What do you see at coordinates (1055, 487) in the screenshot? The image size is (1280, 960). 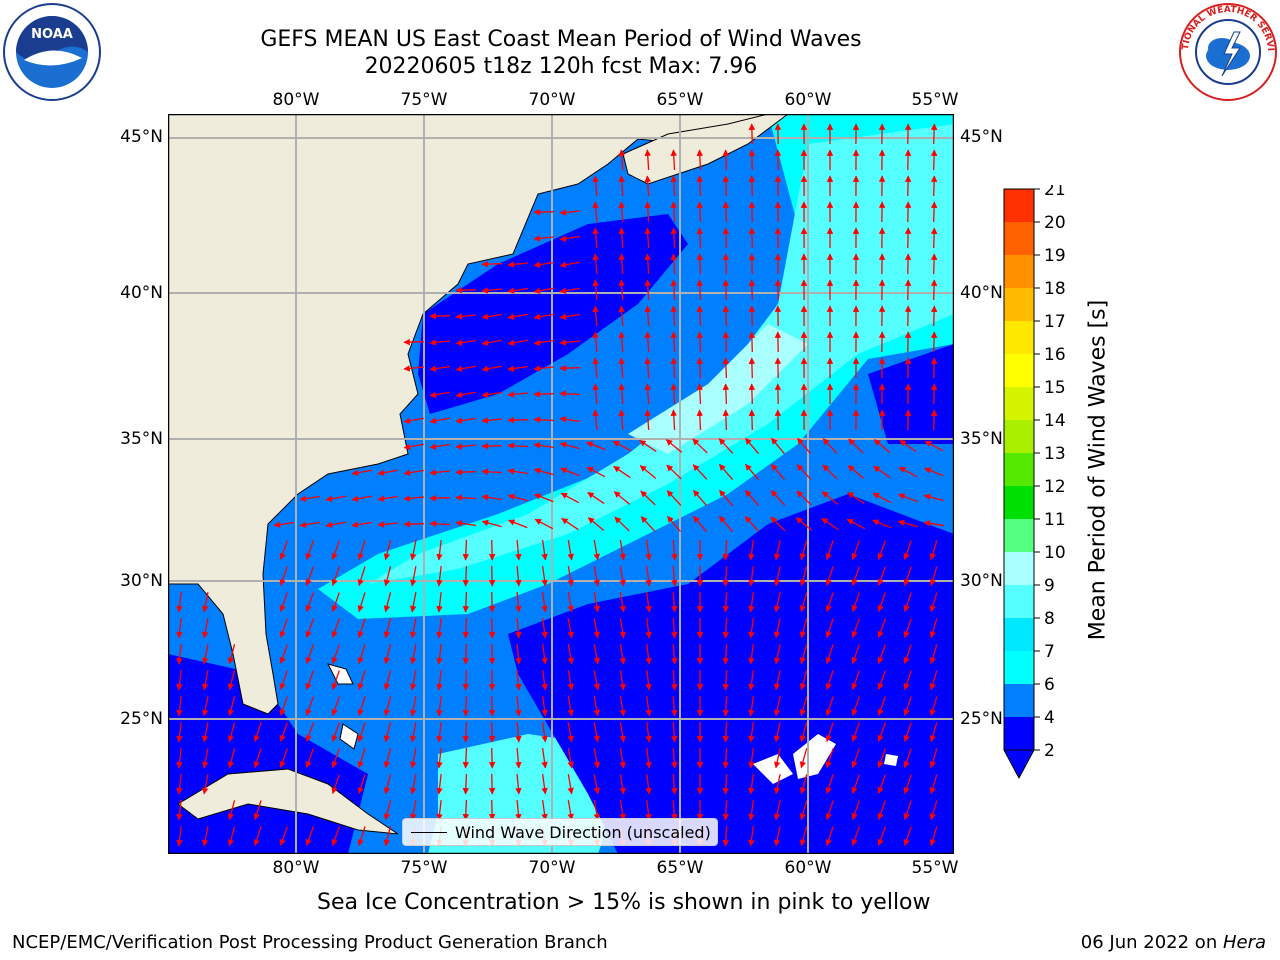 I see `colorbar-tick-label: 12` at bounding box center [1055, 487].